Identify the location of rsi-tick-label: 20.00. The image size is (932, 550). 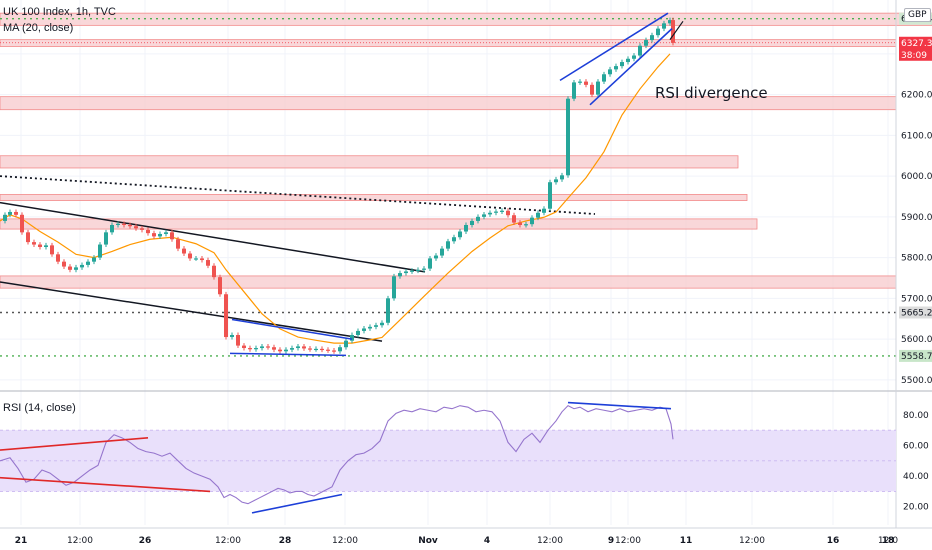
(916, 508).